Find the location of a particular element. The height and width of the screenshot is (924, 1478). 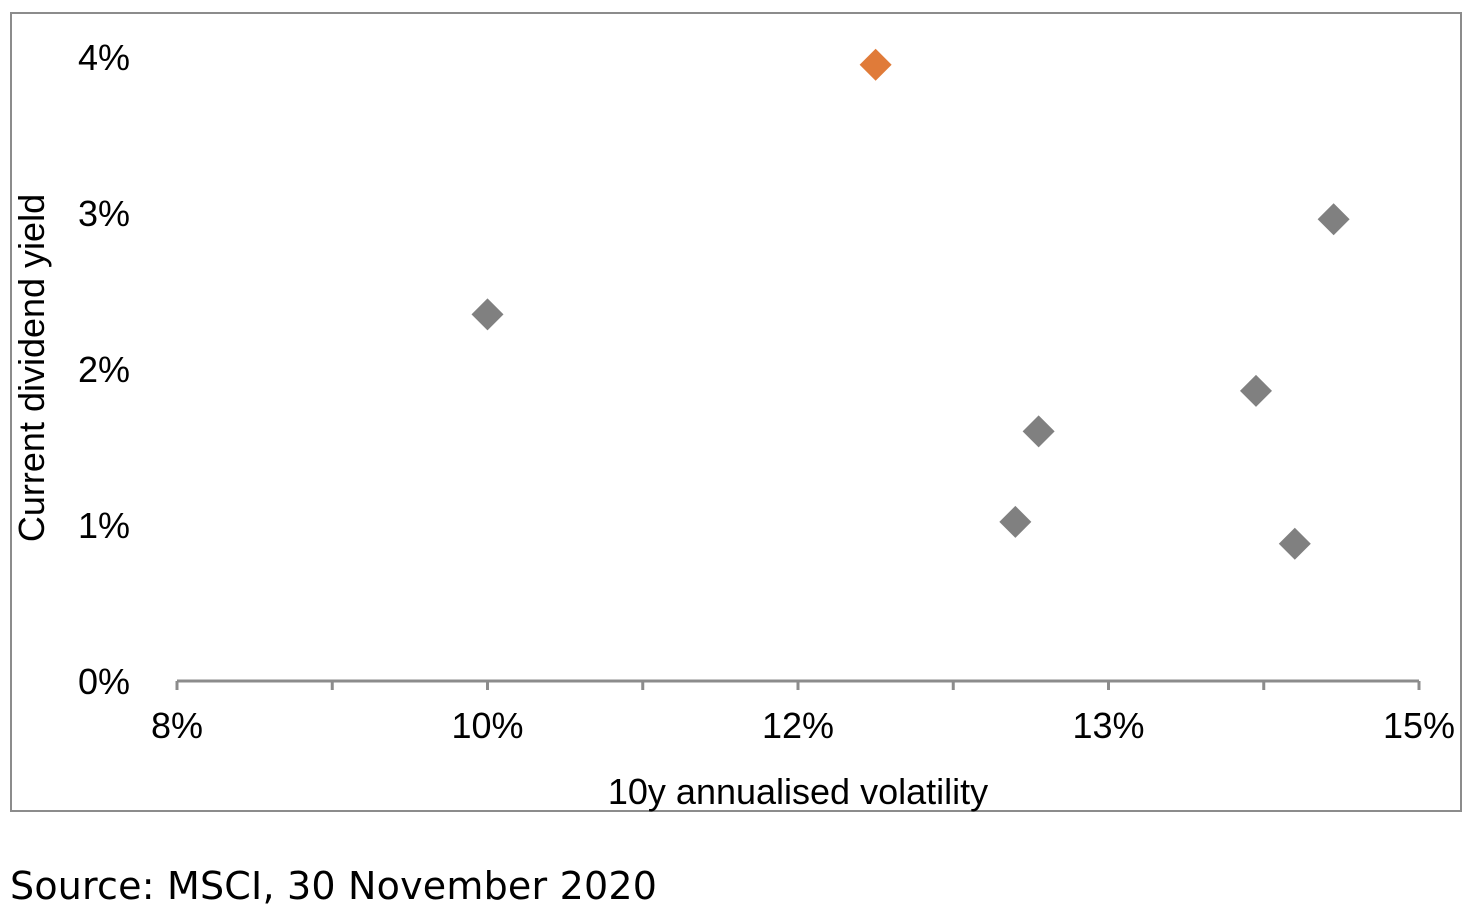

y-tick-label: 2% is located at coordinates (104, 369).